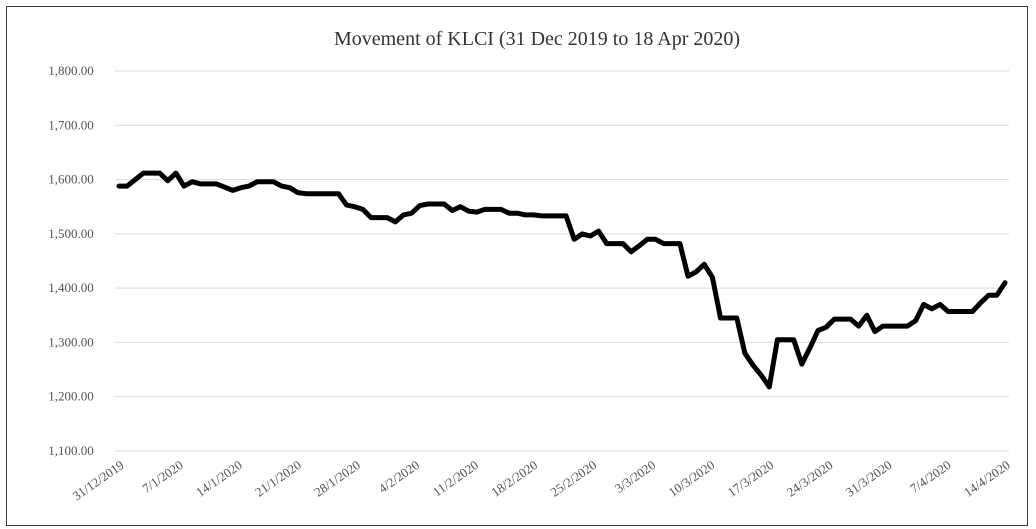  Describe the element at coordinates (573, 478) in the screenshot. I see `x-tick-label: 25/2/2020` at that location.